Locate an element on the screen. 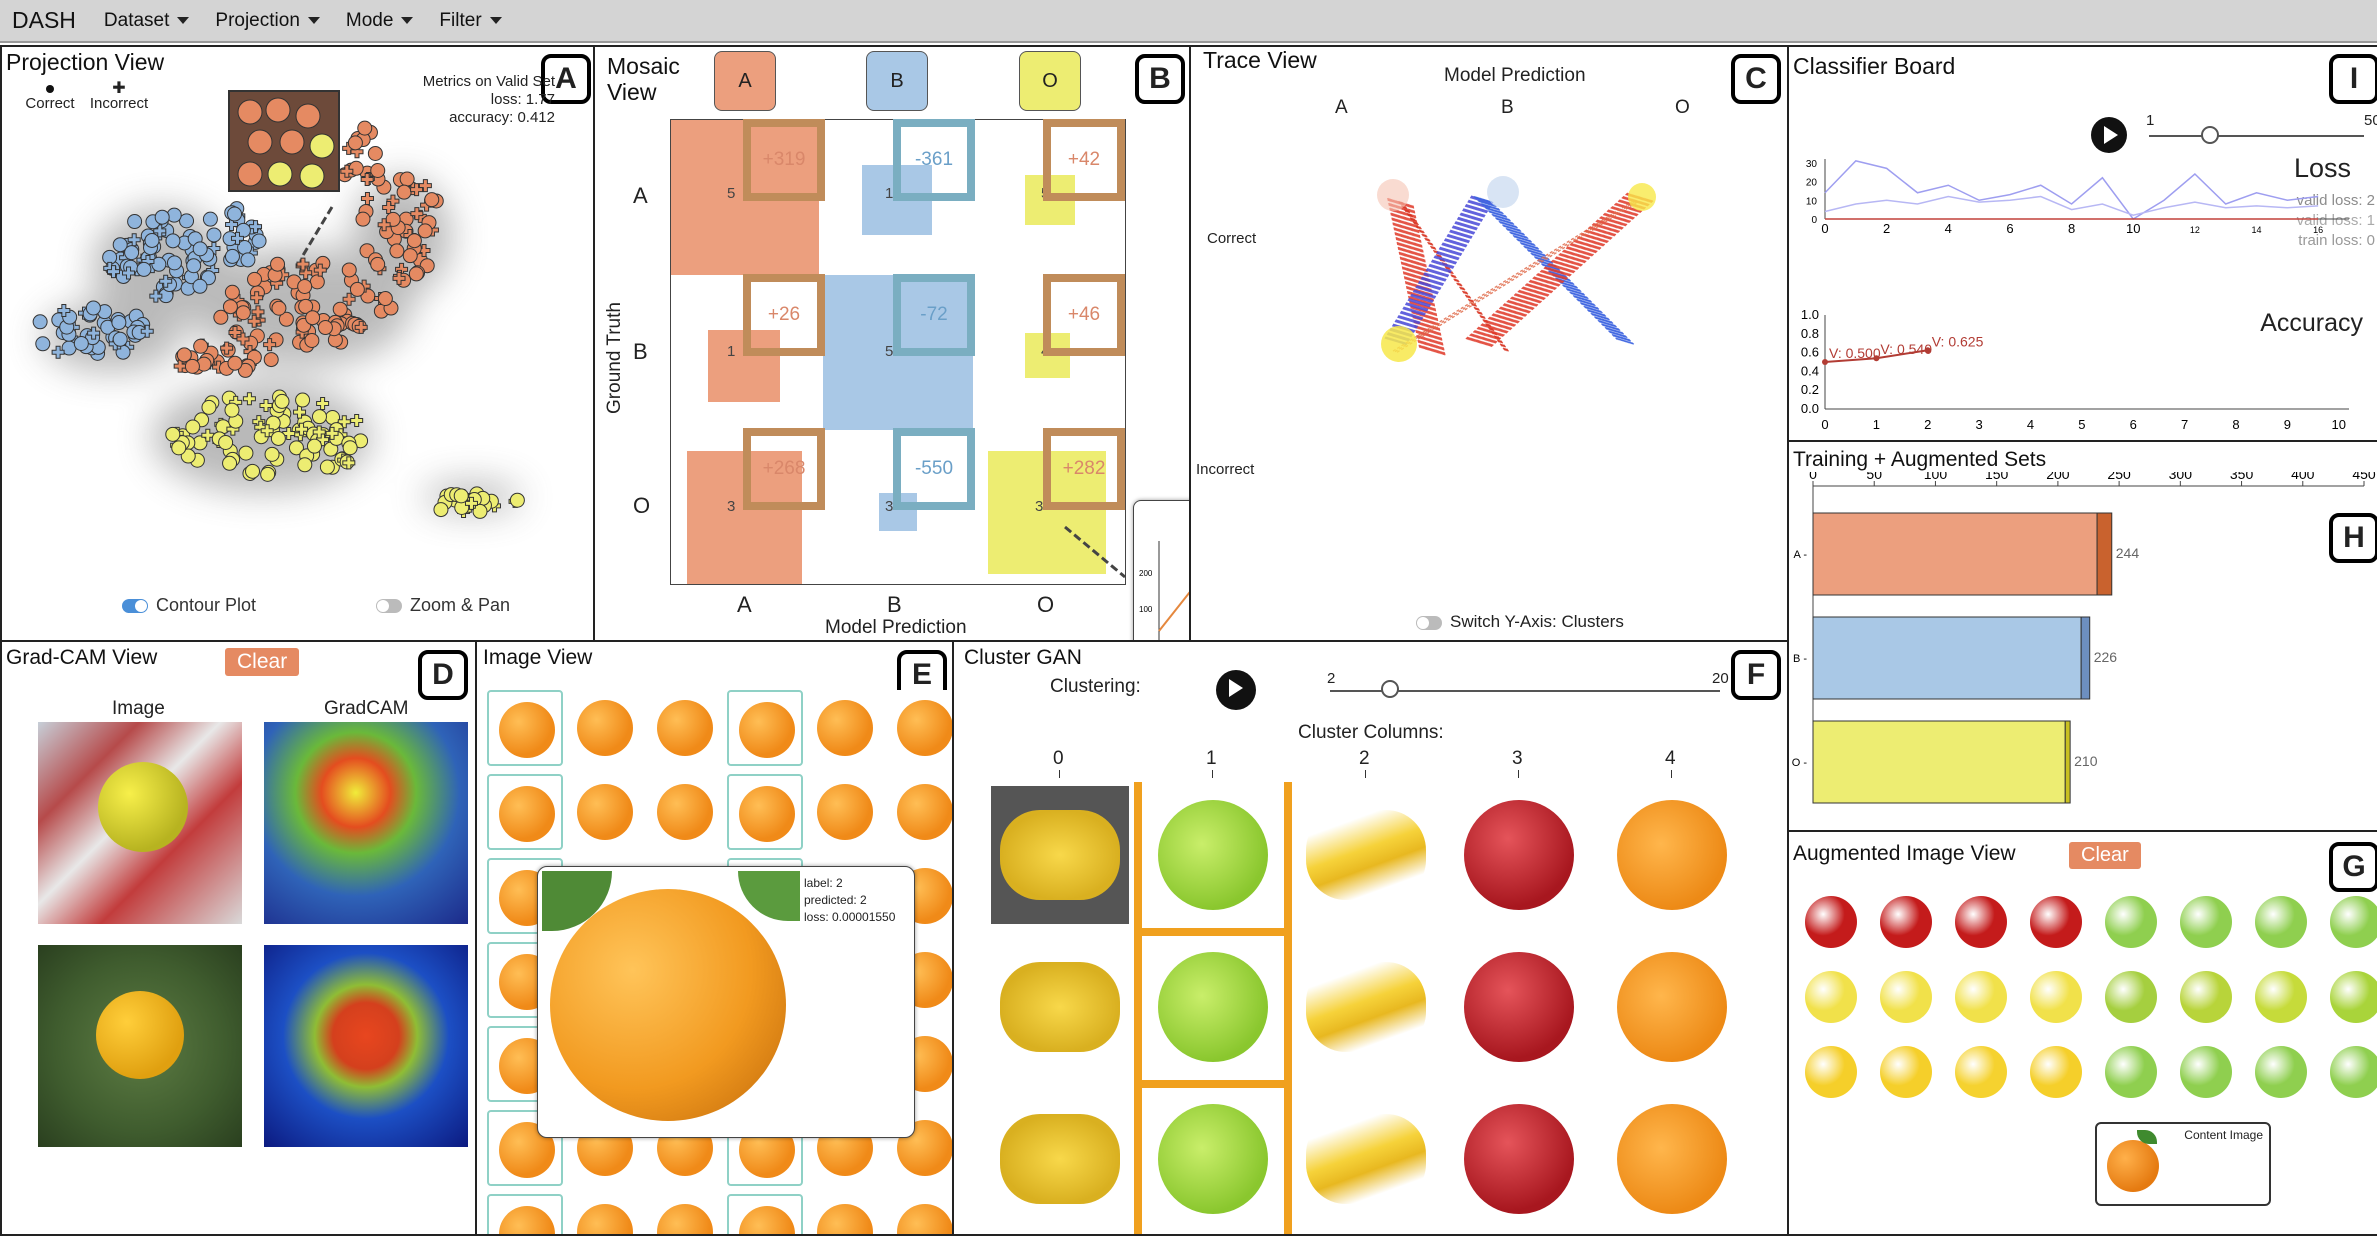 Image resolution: width=2377 pixels, height=1236 pixels. menu-dataset: Dataset is located at coordinates (147, 21).